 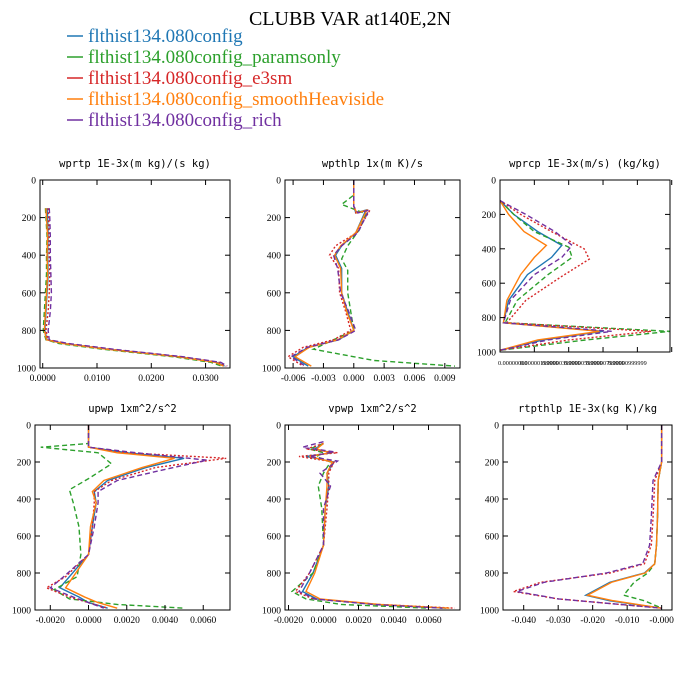 I want to click on legend-label: flthist134.080config_smoothHeaviside, so click(x=236, y=99).